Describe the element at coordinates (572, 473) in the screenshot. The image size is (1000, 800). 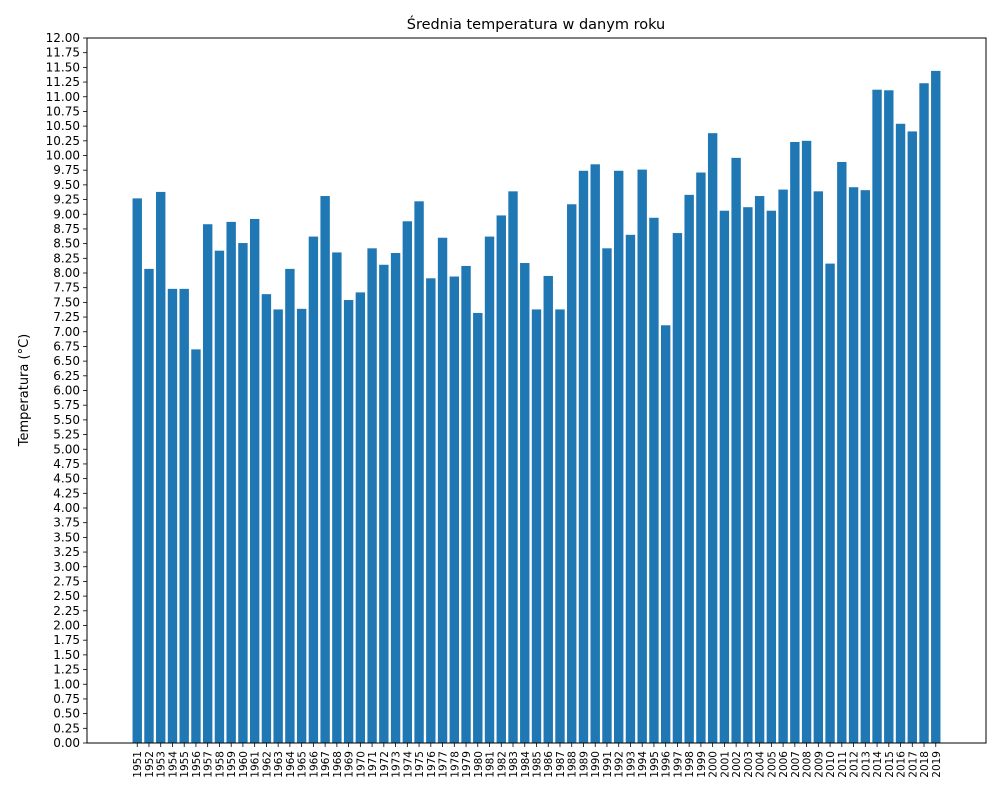
I see `bar-1988` at that location.